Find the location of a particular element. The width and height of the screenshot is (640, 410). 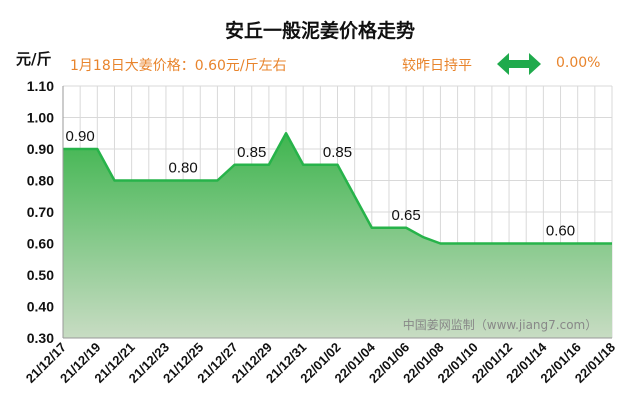

watermark: 中国姜网监制（www.jiang7.com） is located at coordinates (500, 324).